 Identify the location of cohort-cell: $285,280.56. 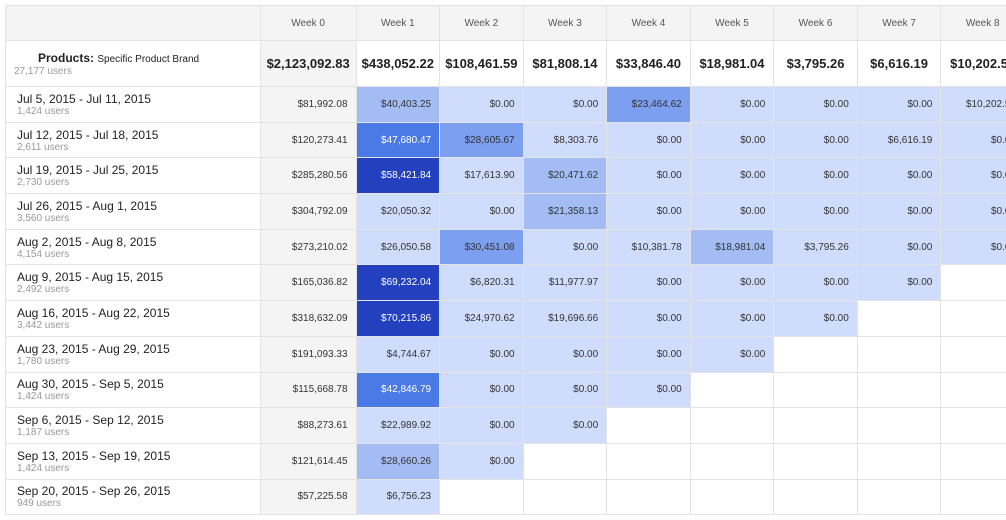
(308, 176).